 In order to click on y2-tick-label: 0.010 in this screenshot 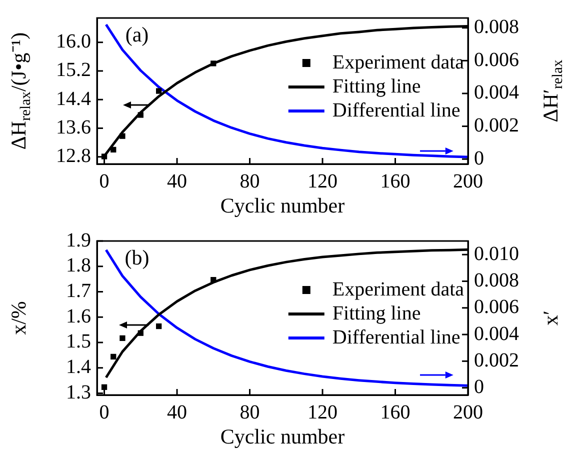, I will do `click(496, 253)`.